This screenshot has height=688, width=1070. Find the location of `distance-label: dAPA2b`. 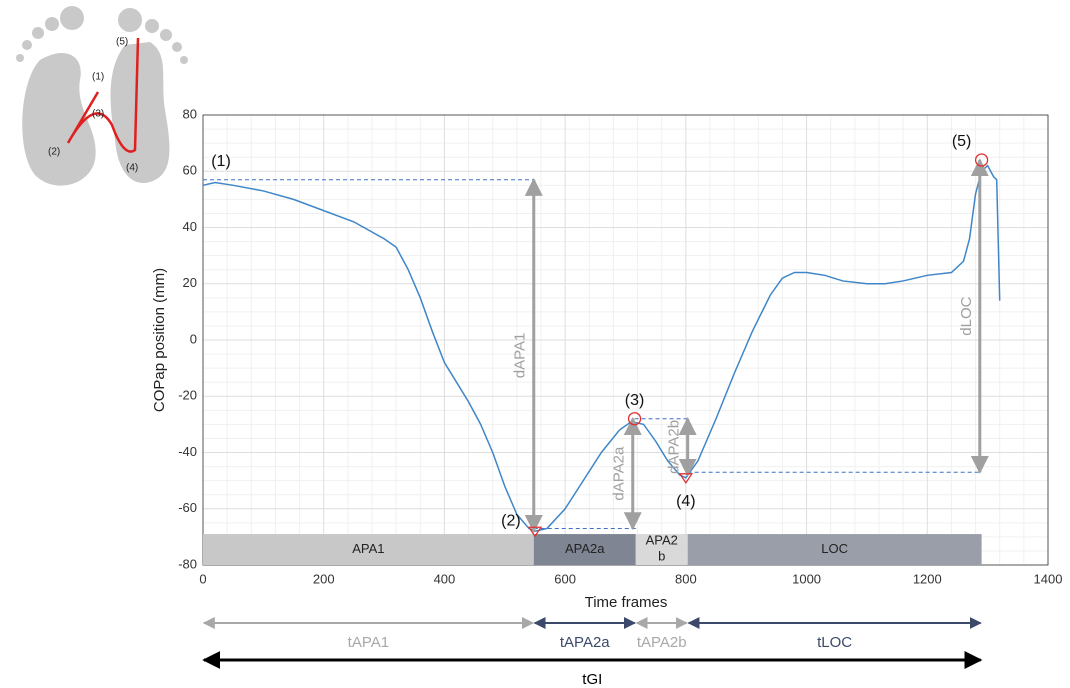

distance-label: dAPA2b is located at coordinates (674, 447).